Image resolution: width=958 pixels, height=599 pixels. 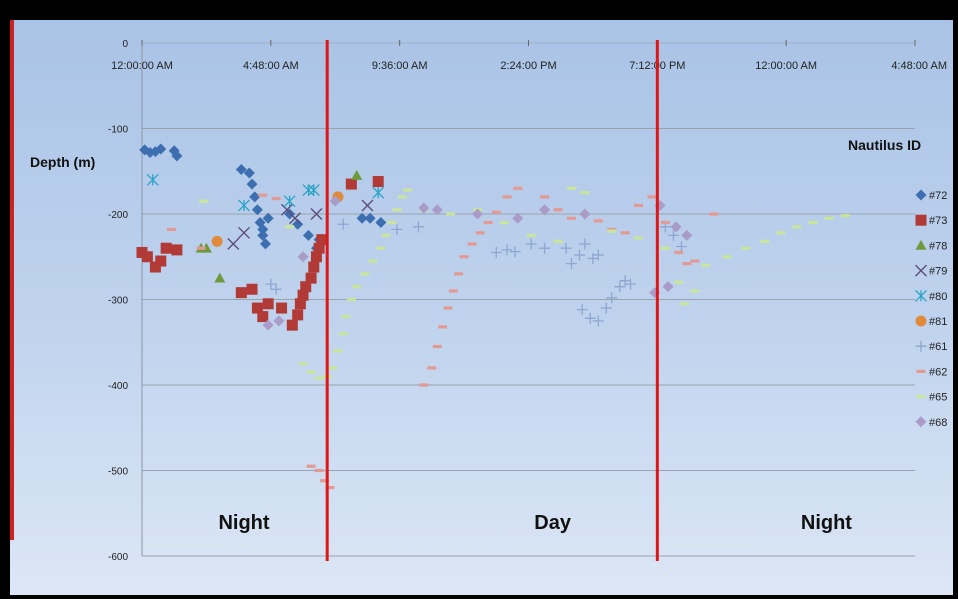 I want to click on x-tick-label: 2:24:00 PM, so click(x=528, y=66).